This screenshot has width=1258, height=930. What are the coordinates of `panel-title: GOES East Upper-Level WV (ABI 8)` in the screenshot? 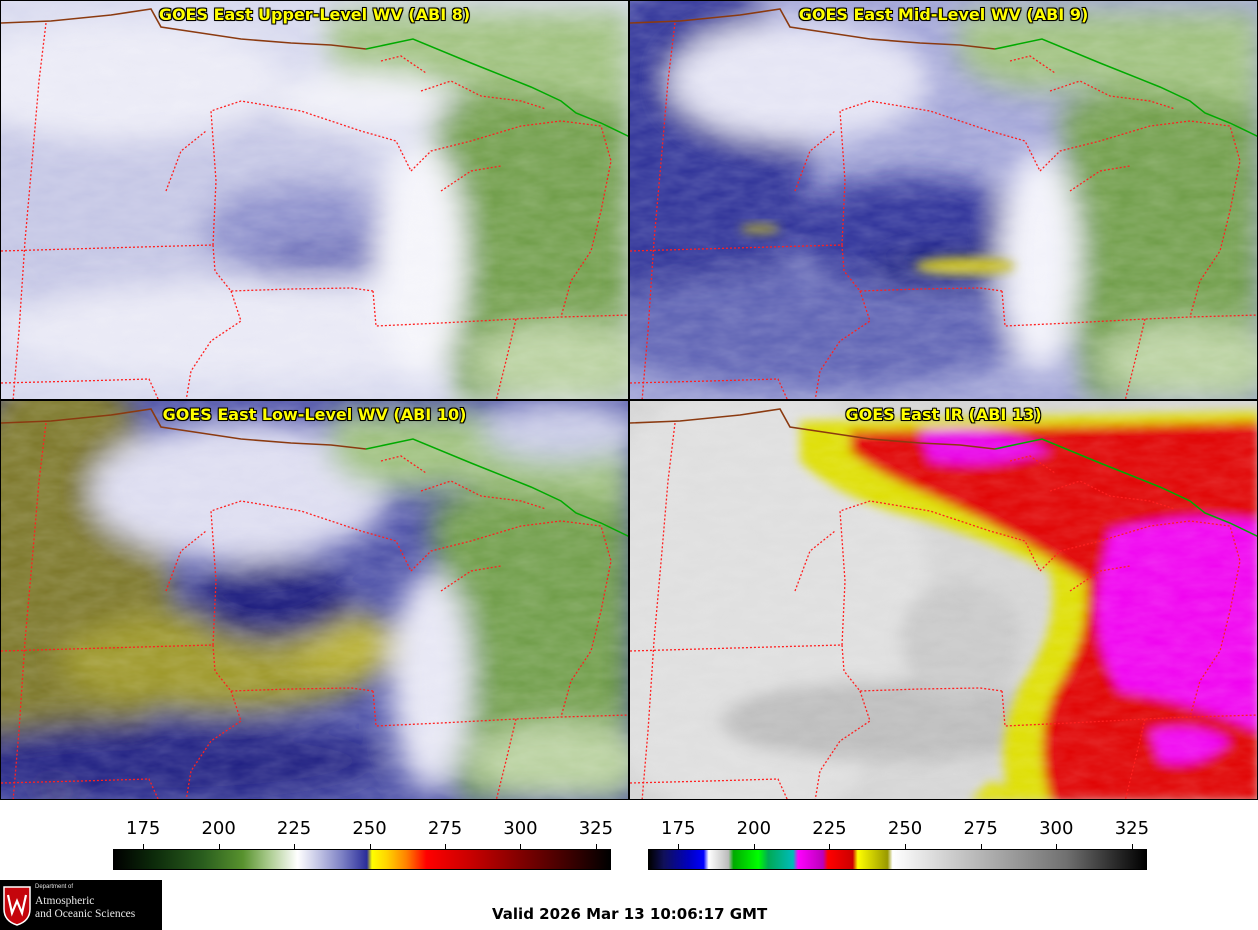 It's located at (314, 14).